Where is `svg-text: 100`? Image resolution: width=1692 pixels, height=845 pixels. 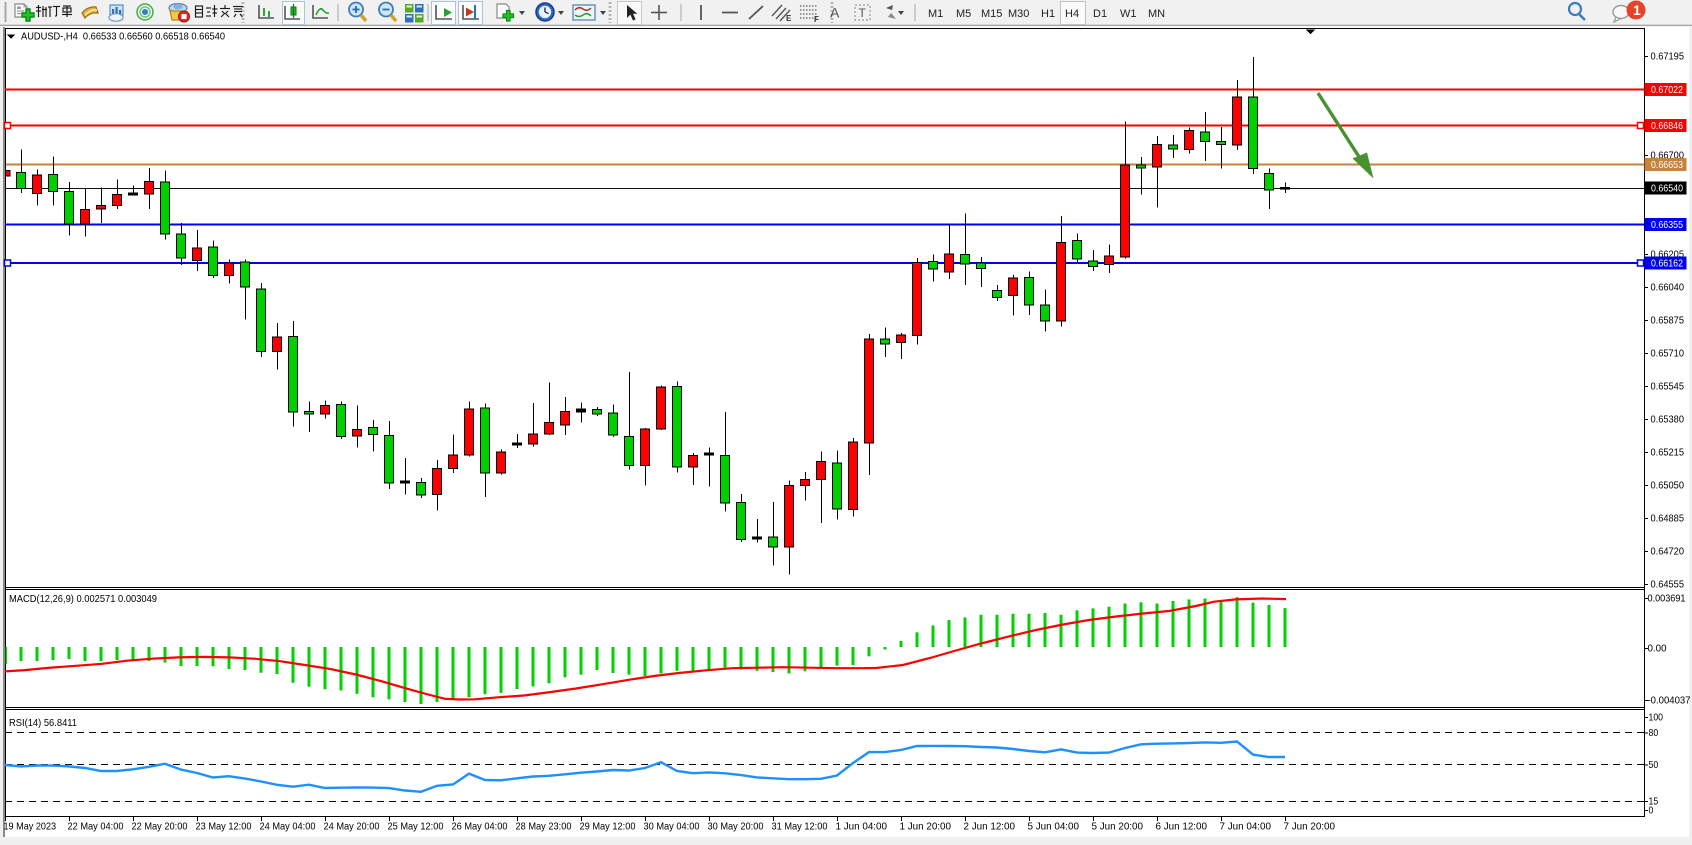
svg-text: 100 is located at coordinates (1656, 718).